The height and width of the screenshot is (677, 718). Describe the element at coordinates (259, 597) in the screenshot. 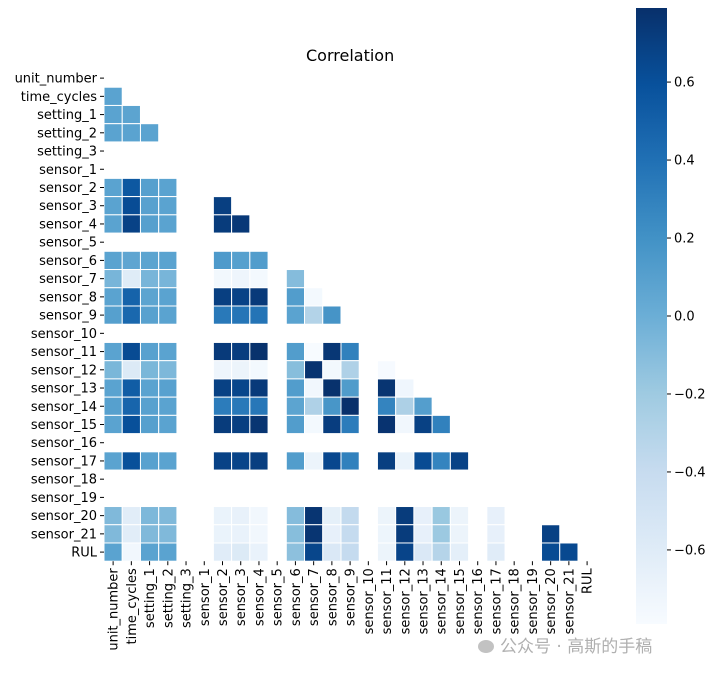

I see `column-label: sensor_4` at that location.